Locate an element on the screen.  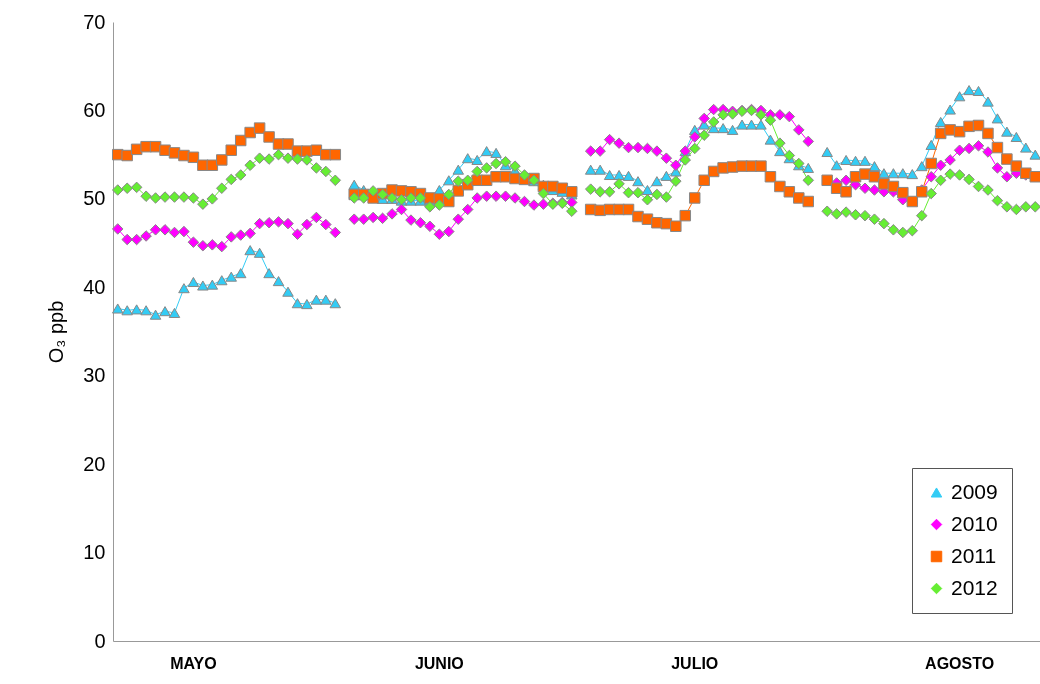
y-tick-label: 30 is located at coordinates (94, 375).